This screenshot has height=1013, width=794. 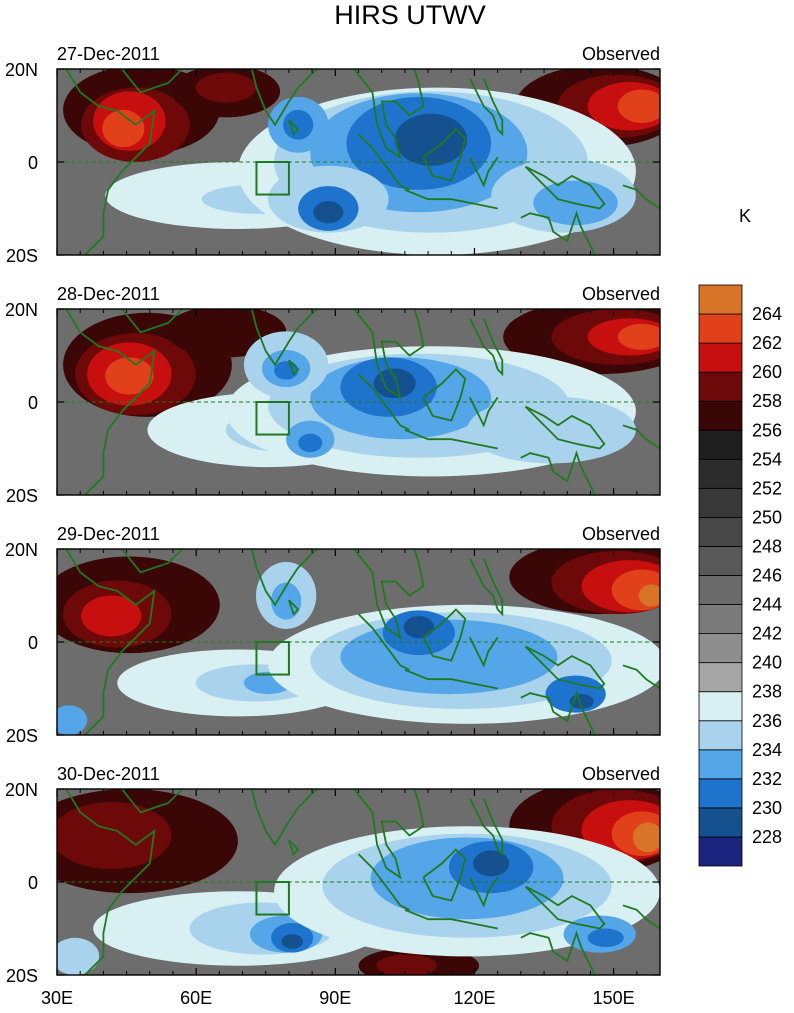 I want to click on colorbar-label: 242, so click(x=767, y=634).